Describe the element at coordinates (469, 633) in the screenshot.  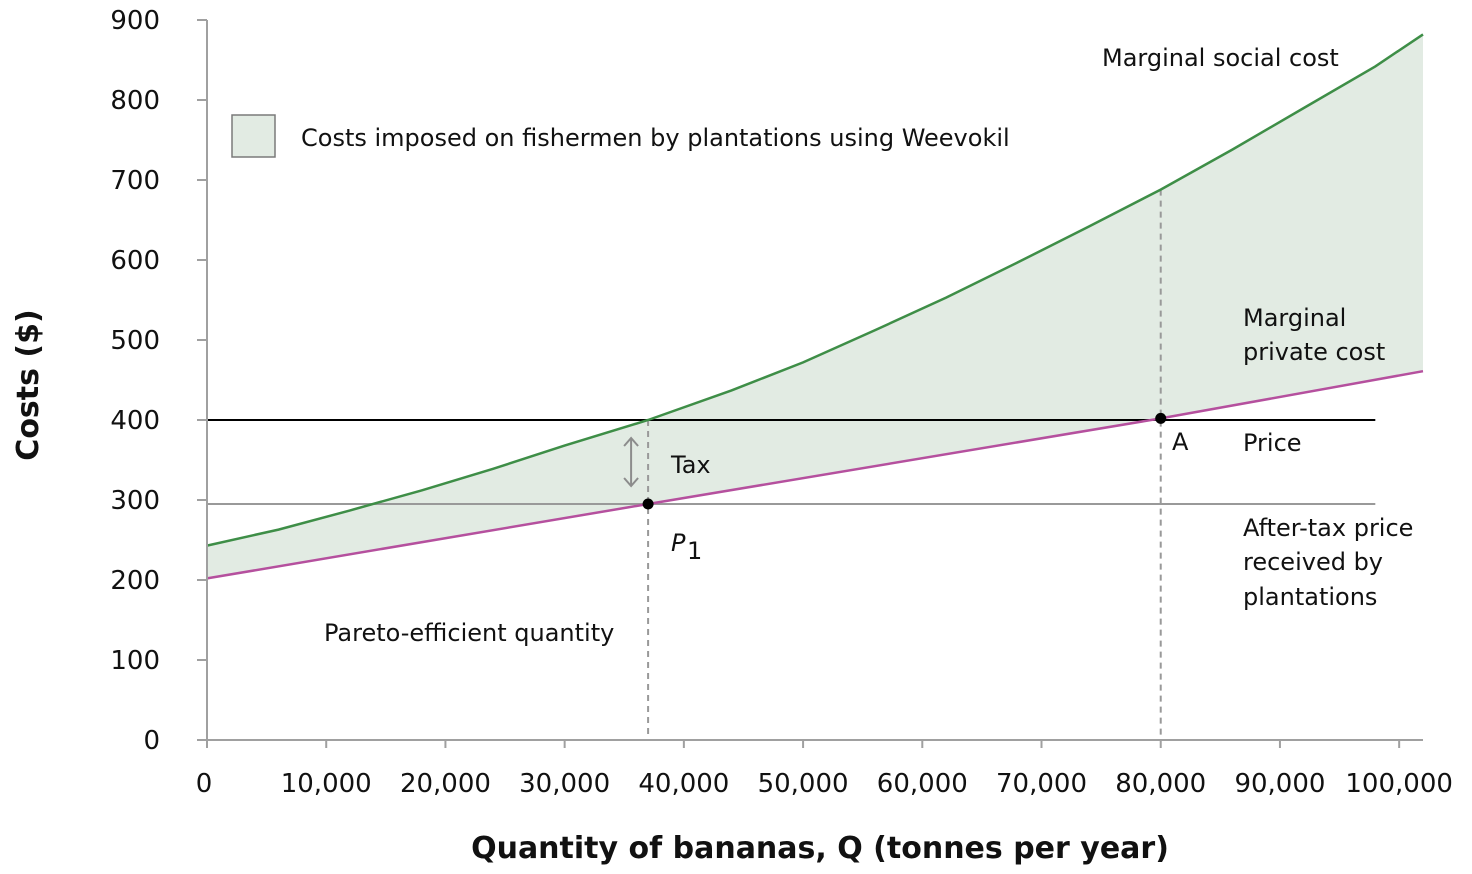
I see `pareto-label: Pareto-efficient quantity` at that location.